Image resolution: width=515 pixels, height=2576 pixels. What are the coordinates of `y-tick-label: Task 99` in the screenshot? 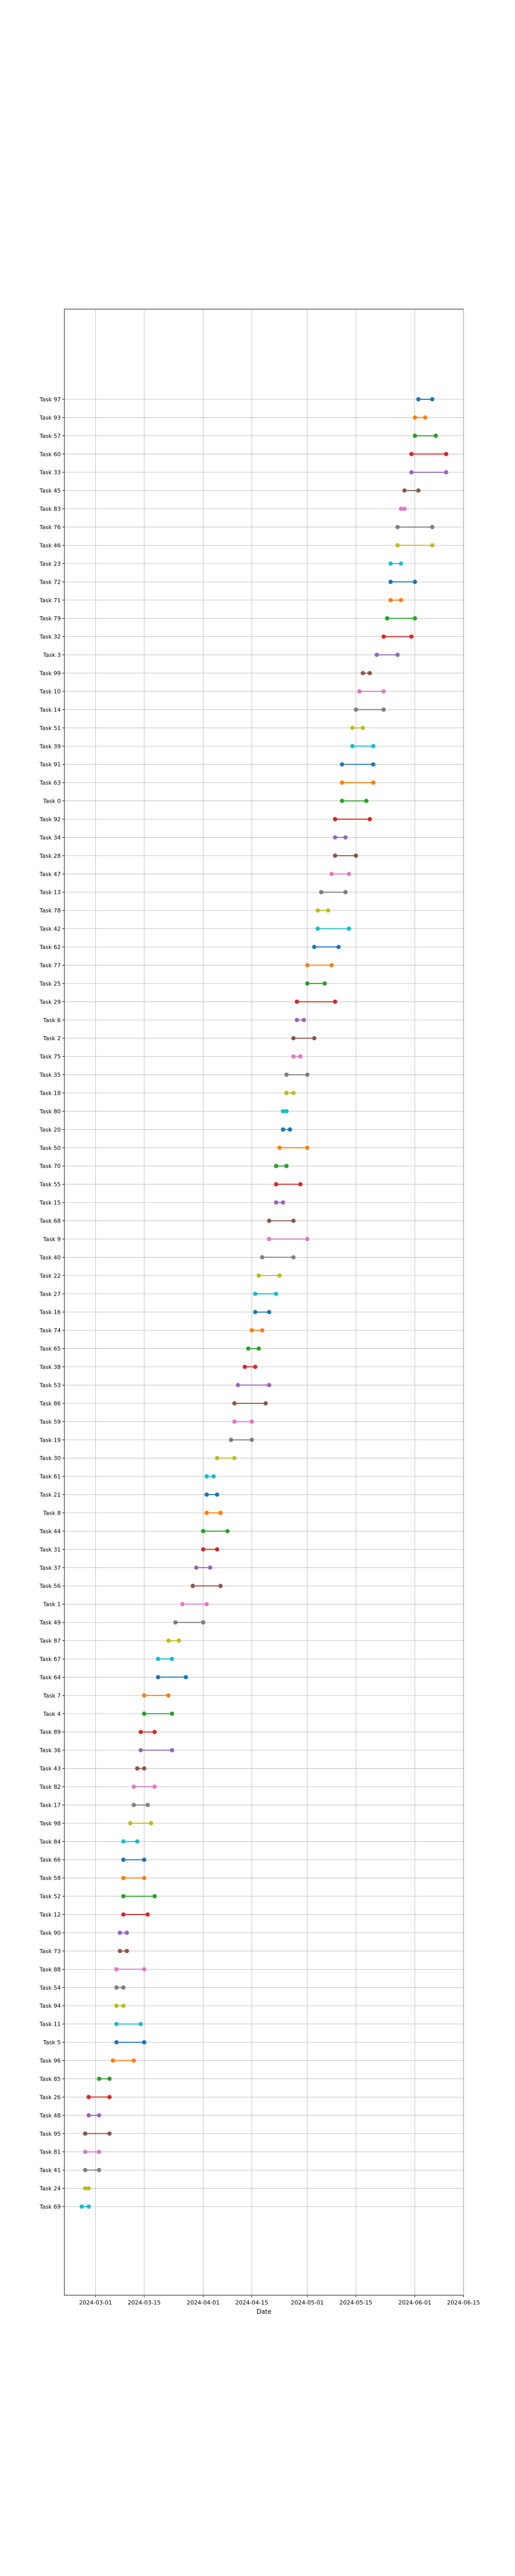 It's located at (50, 673).